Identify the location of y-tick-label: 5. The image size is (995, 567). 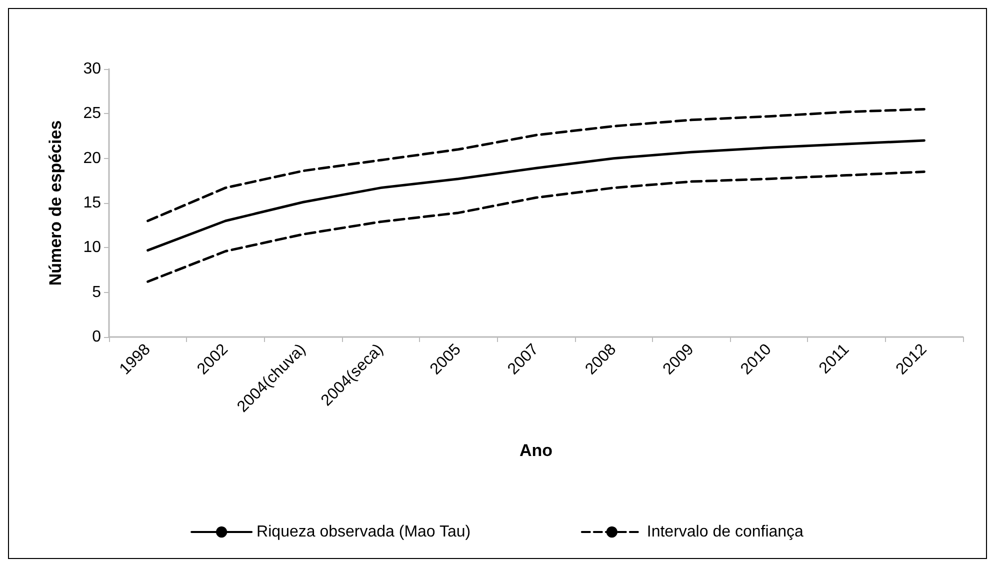
(97, 292).